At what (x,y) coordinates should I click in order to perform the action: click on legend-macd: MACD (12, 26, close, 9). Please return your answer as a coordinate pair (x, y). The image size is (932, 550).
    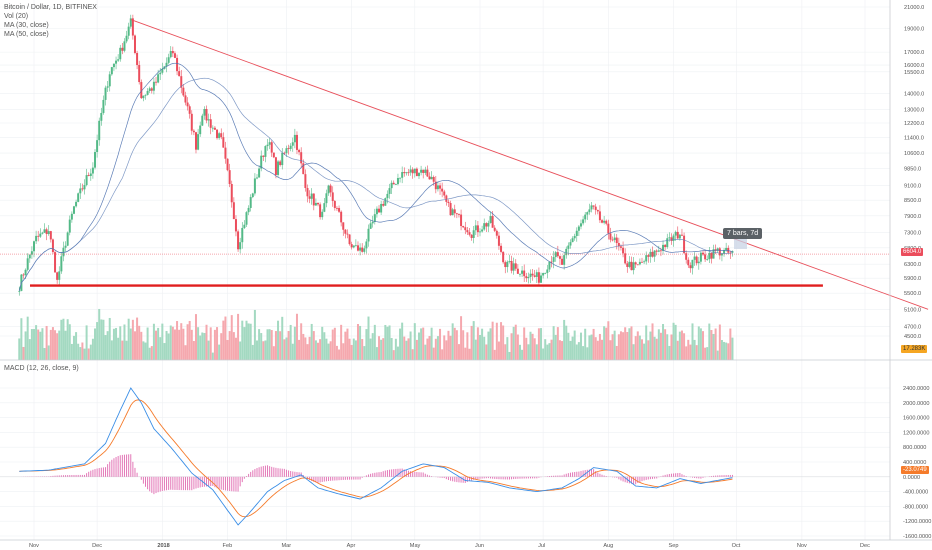
    Looking at the image, I should click on (41, 368).